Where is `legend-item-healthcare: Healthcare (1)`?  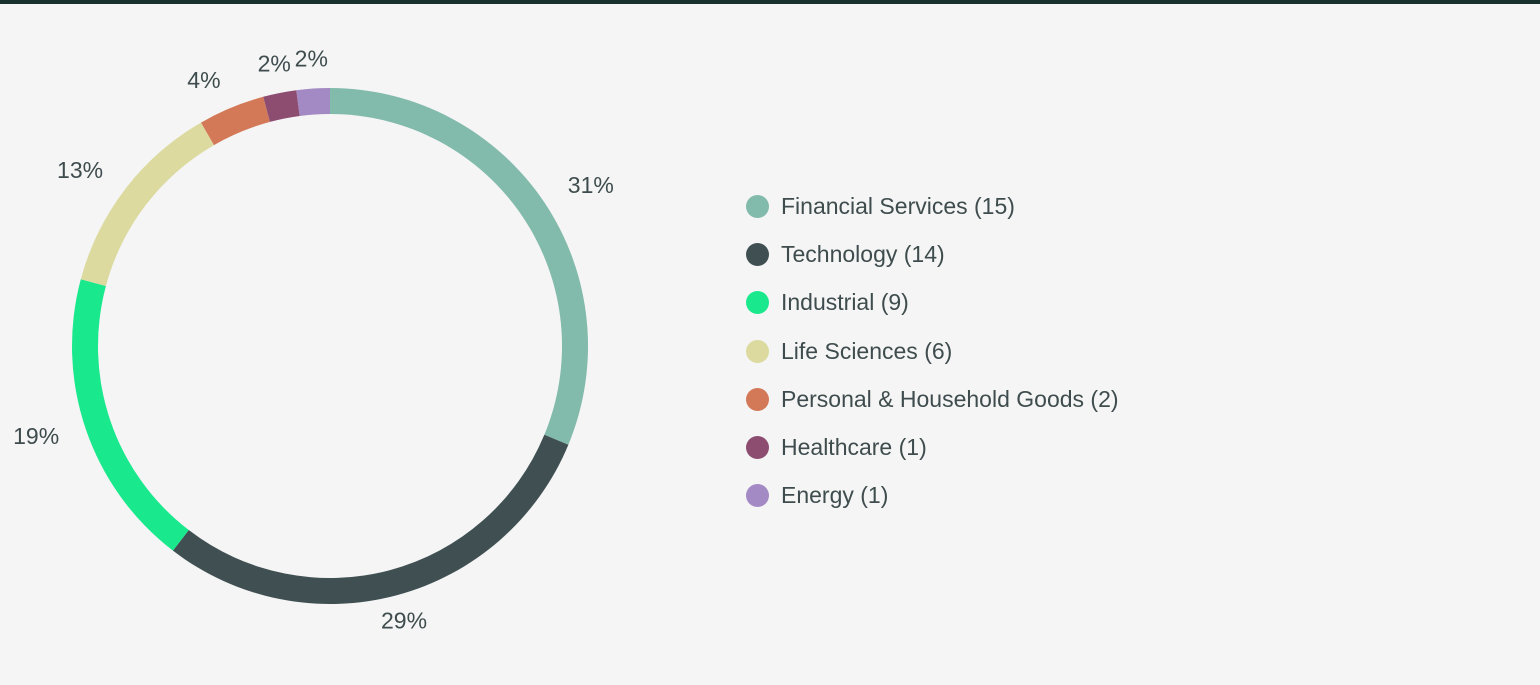
legend-item-healthcare: Healthcare (1) is located at coordinates (932, 447).